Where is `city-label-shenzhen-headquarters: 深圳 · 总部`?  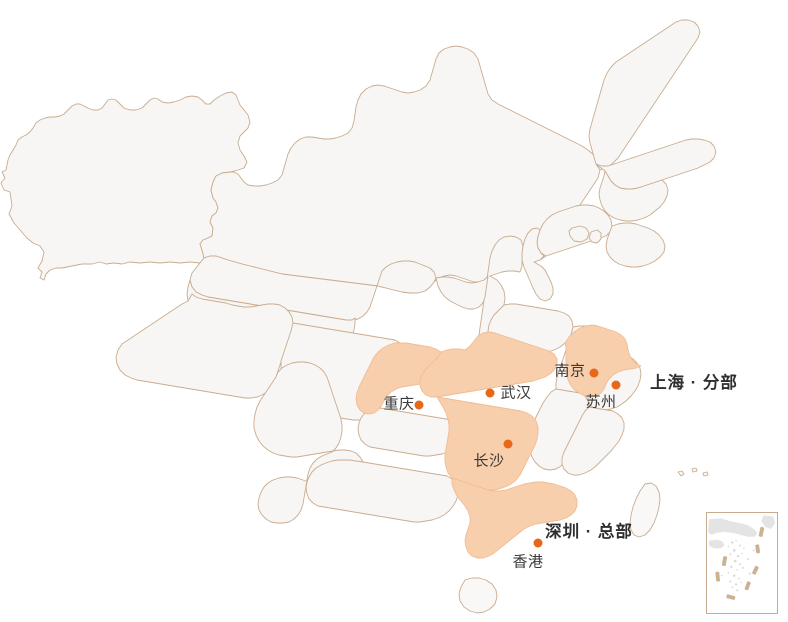 city-label-shenzhen-headquarters: 深圳 · 总部 is located at coordinates (589, 531).